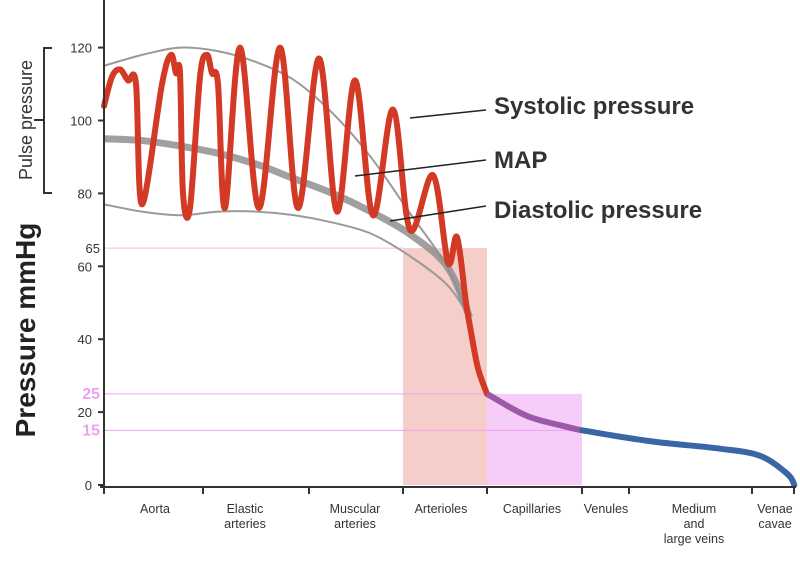 The image size is (800, 570). I want to click on y-tick-label: 0, so click(88, 485).